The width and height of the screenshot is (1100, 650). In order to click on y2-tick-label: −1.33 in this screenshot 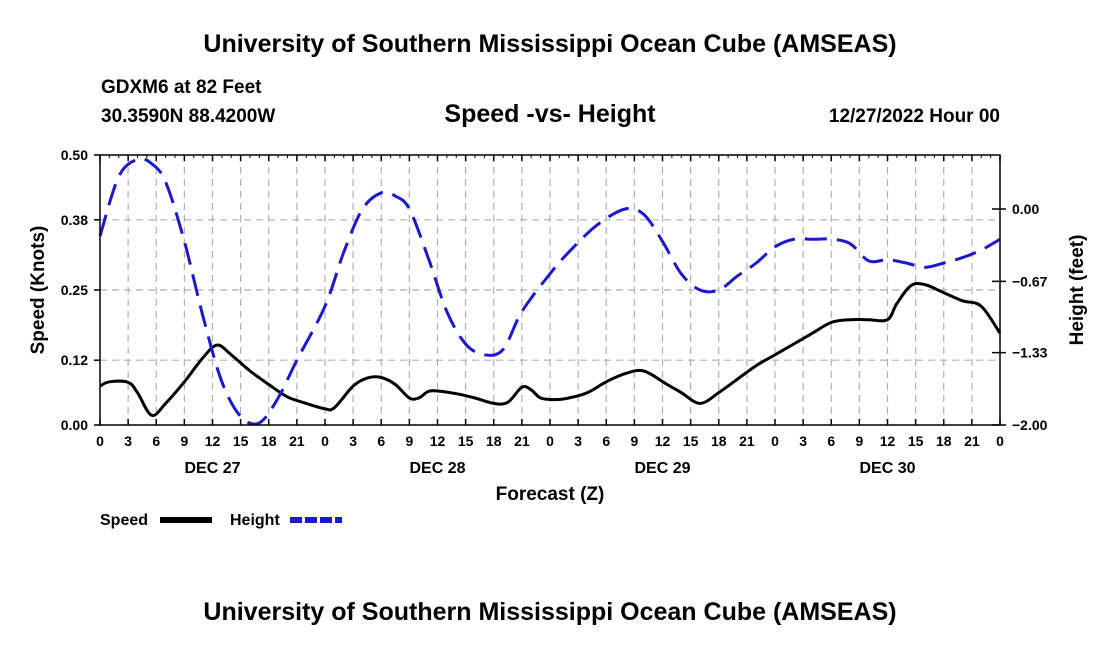, I will do `click(1030, 353)`.